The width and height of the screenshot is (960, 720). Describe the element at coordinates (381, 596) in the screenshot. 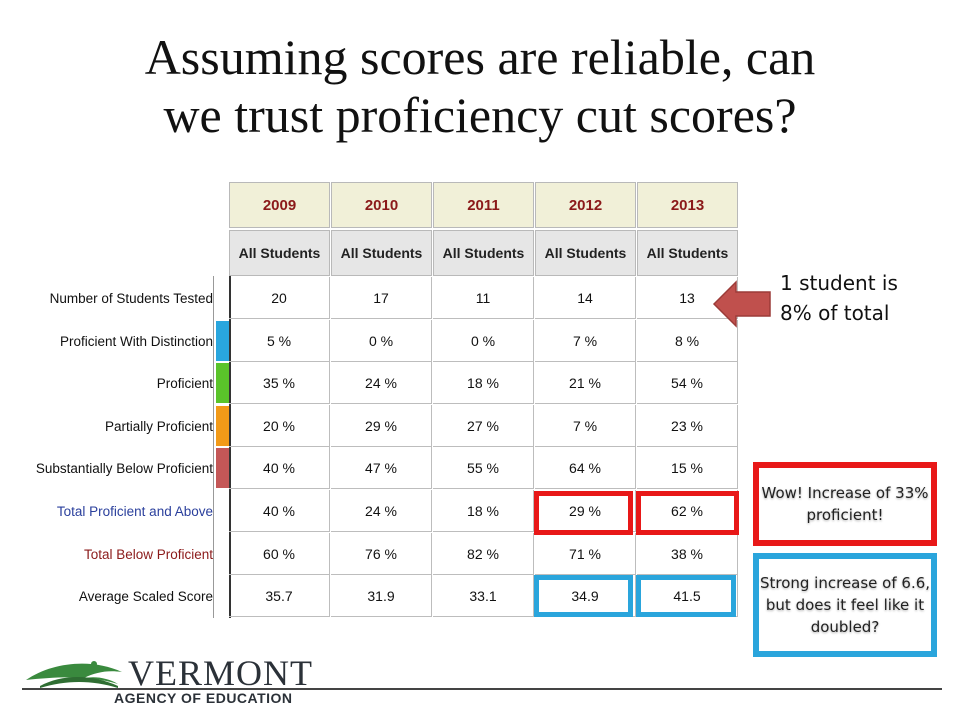

I see `table-cell: 31.9` at that location.